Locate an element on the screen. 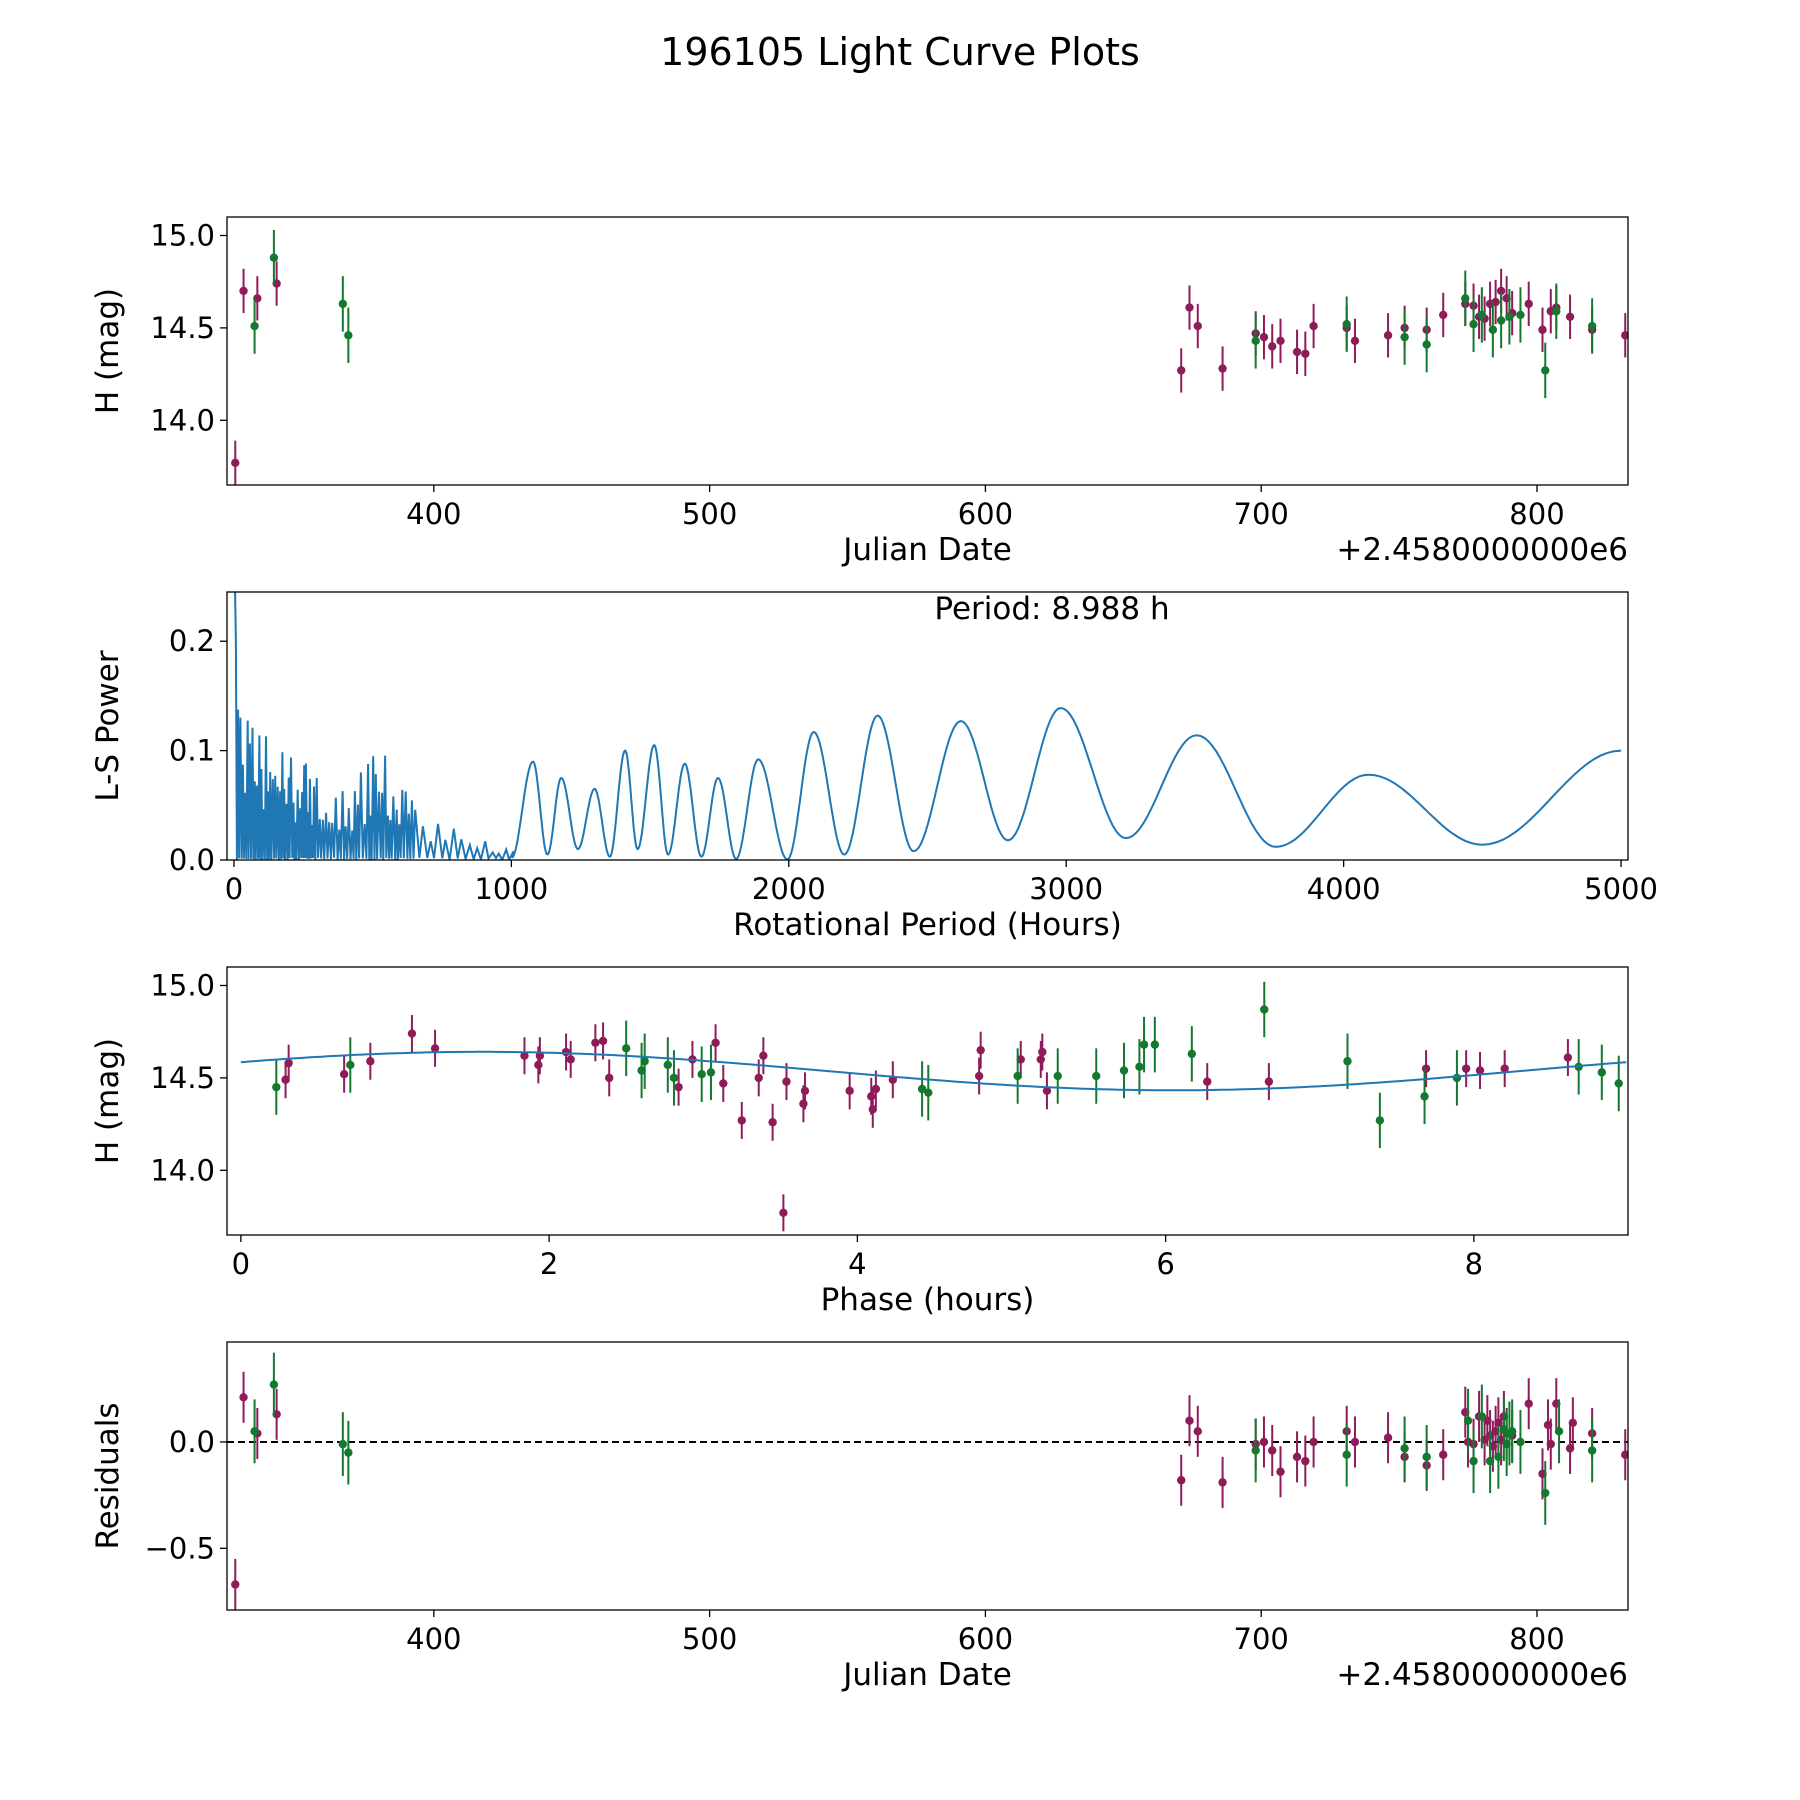 Image resolution: width=1800 pixels, height=1800 pixels. period-annotation: Period: 8.988 h is located at coordinates (1051, 609).